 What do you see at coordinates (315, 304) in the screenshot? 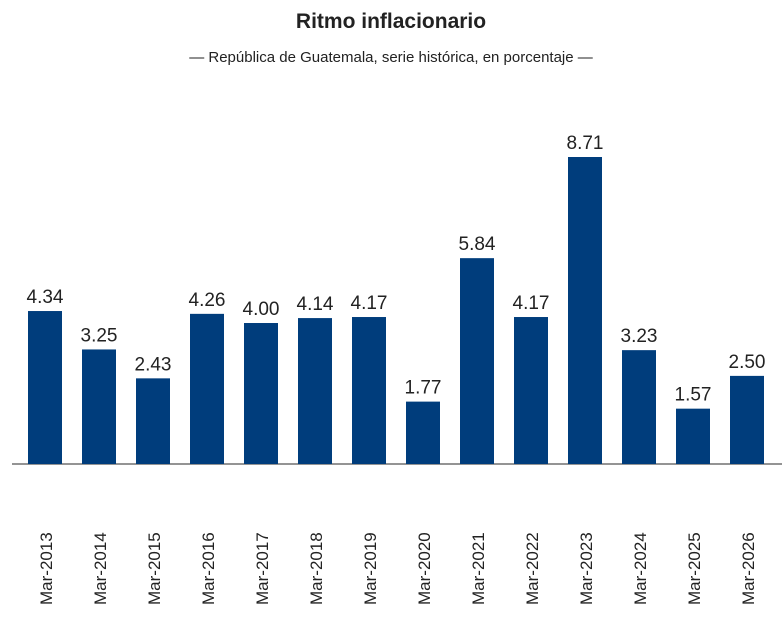
I see `data-label: 4.14` at bounding box center [315, 304].